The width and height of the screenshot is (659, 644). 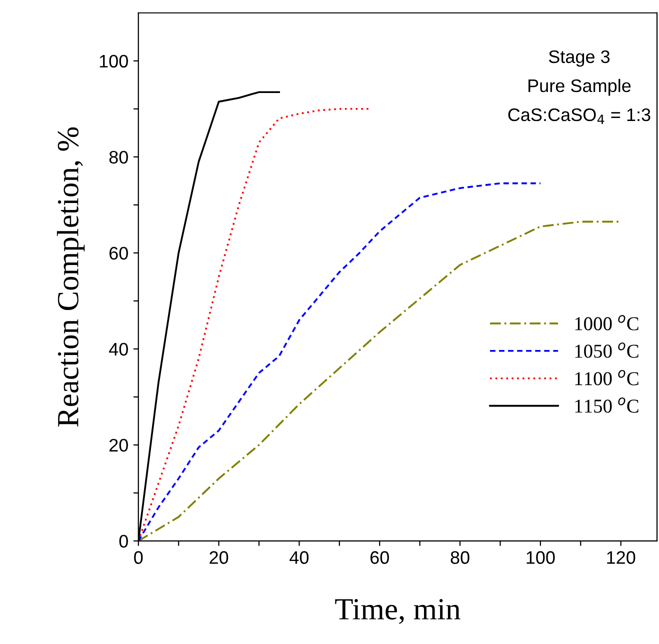 I want to click on x-tick-label: 100, so click(x=540, y=557).